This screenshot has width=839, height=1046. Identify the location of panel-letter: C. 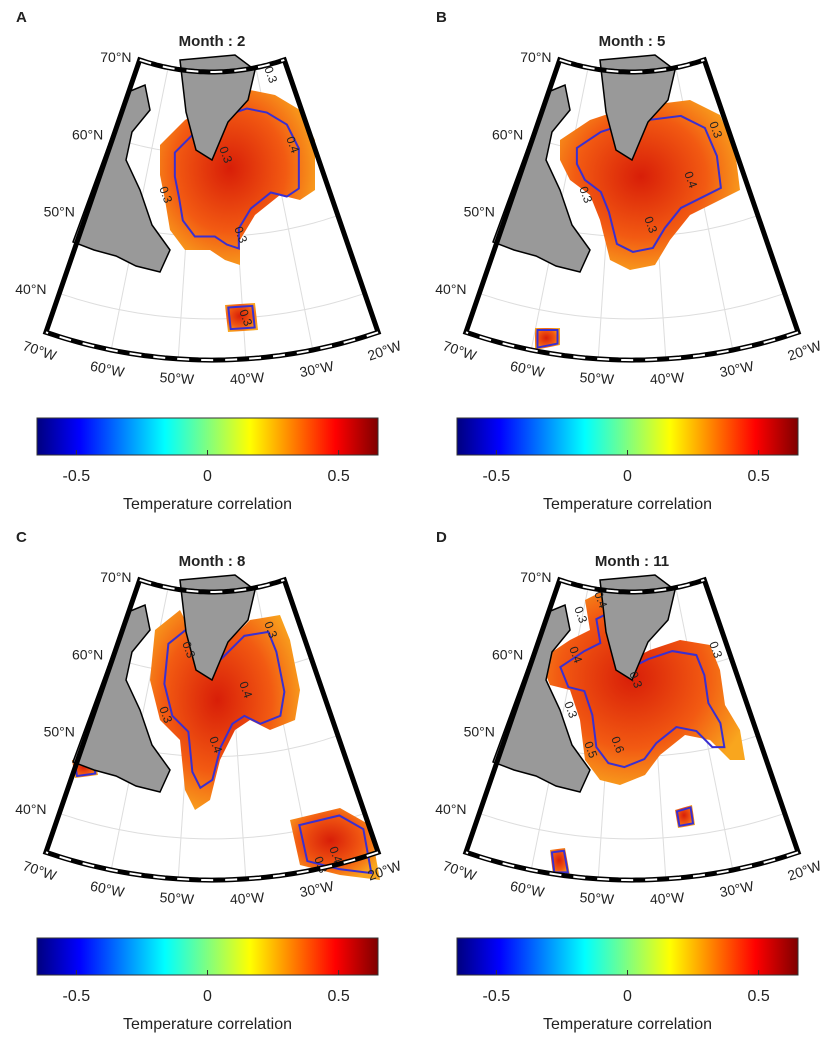
(21, 537).